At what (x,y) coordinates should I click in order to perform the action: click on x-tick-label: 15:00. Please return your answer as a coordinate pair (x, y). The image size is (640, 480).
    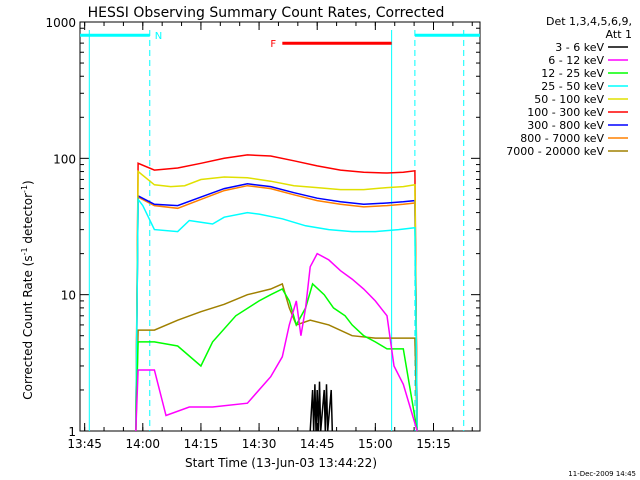
    Looking at the image, I should click on (375, 444).